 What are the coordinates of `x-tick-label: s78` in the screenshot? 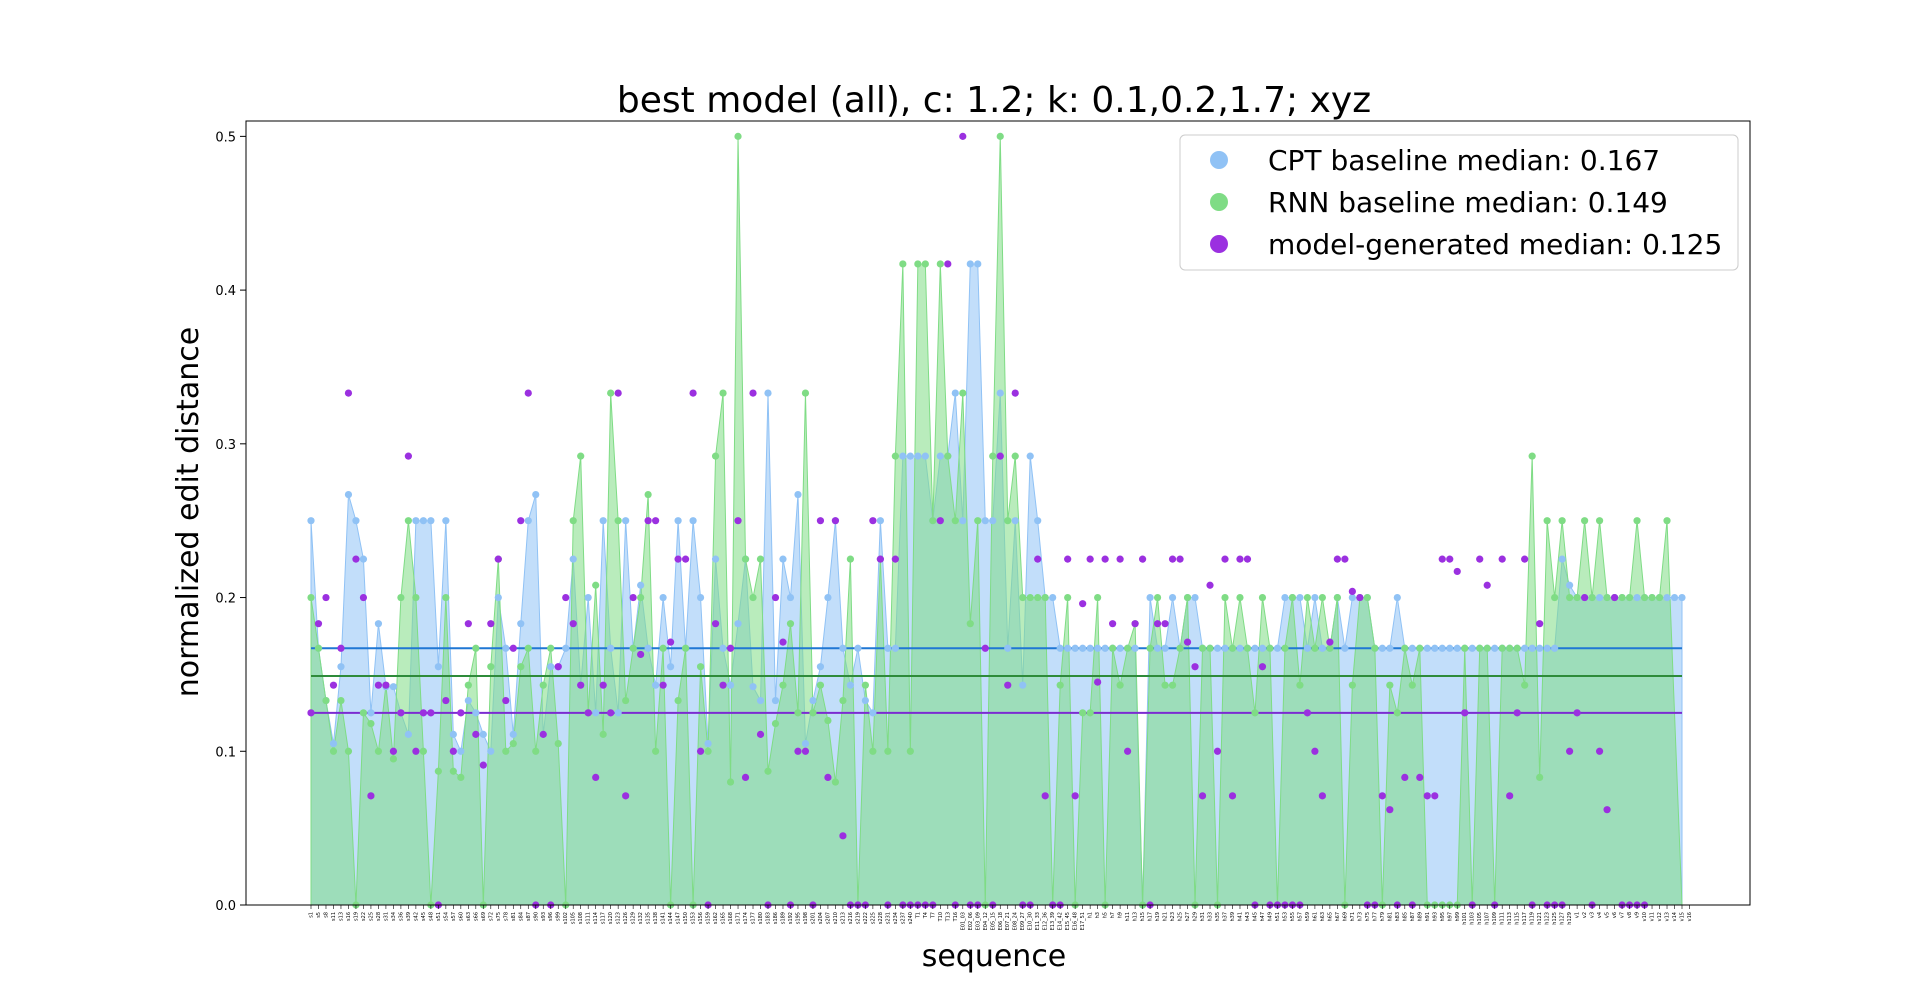 It's located at (506, 916).